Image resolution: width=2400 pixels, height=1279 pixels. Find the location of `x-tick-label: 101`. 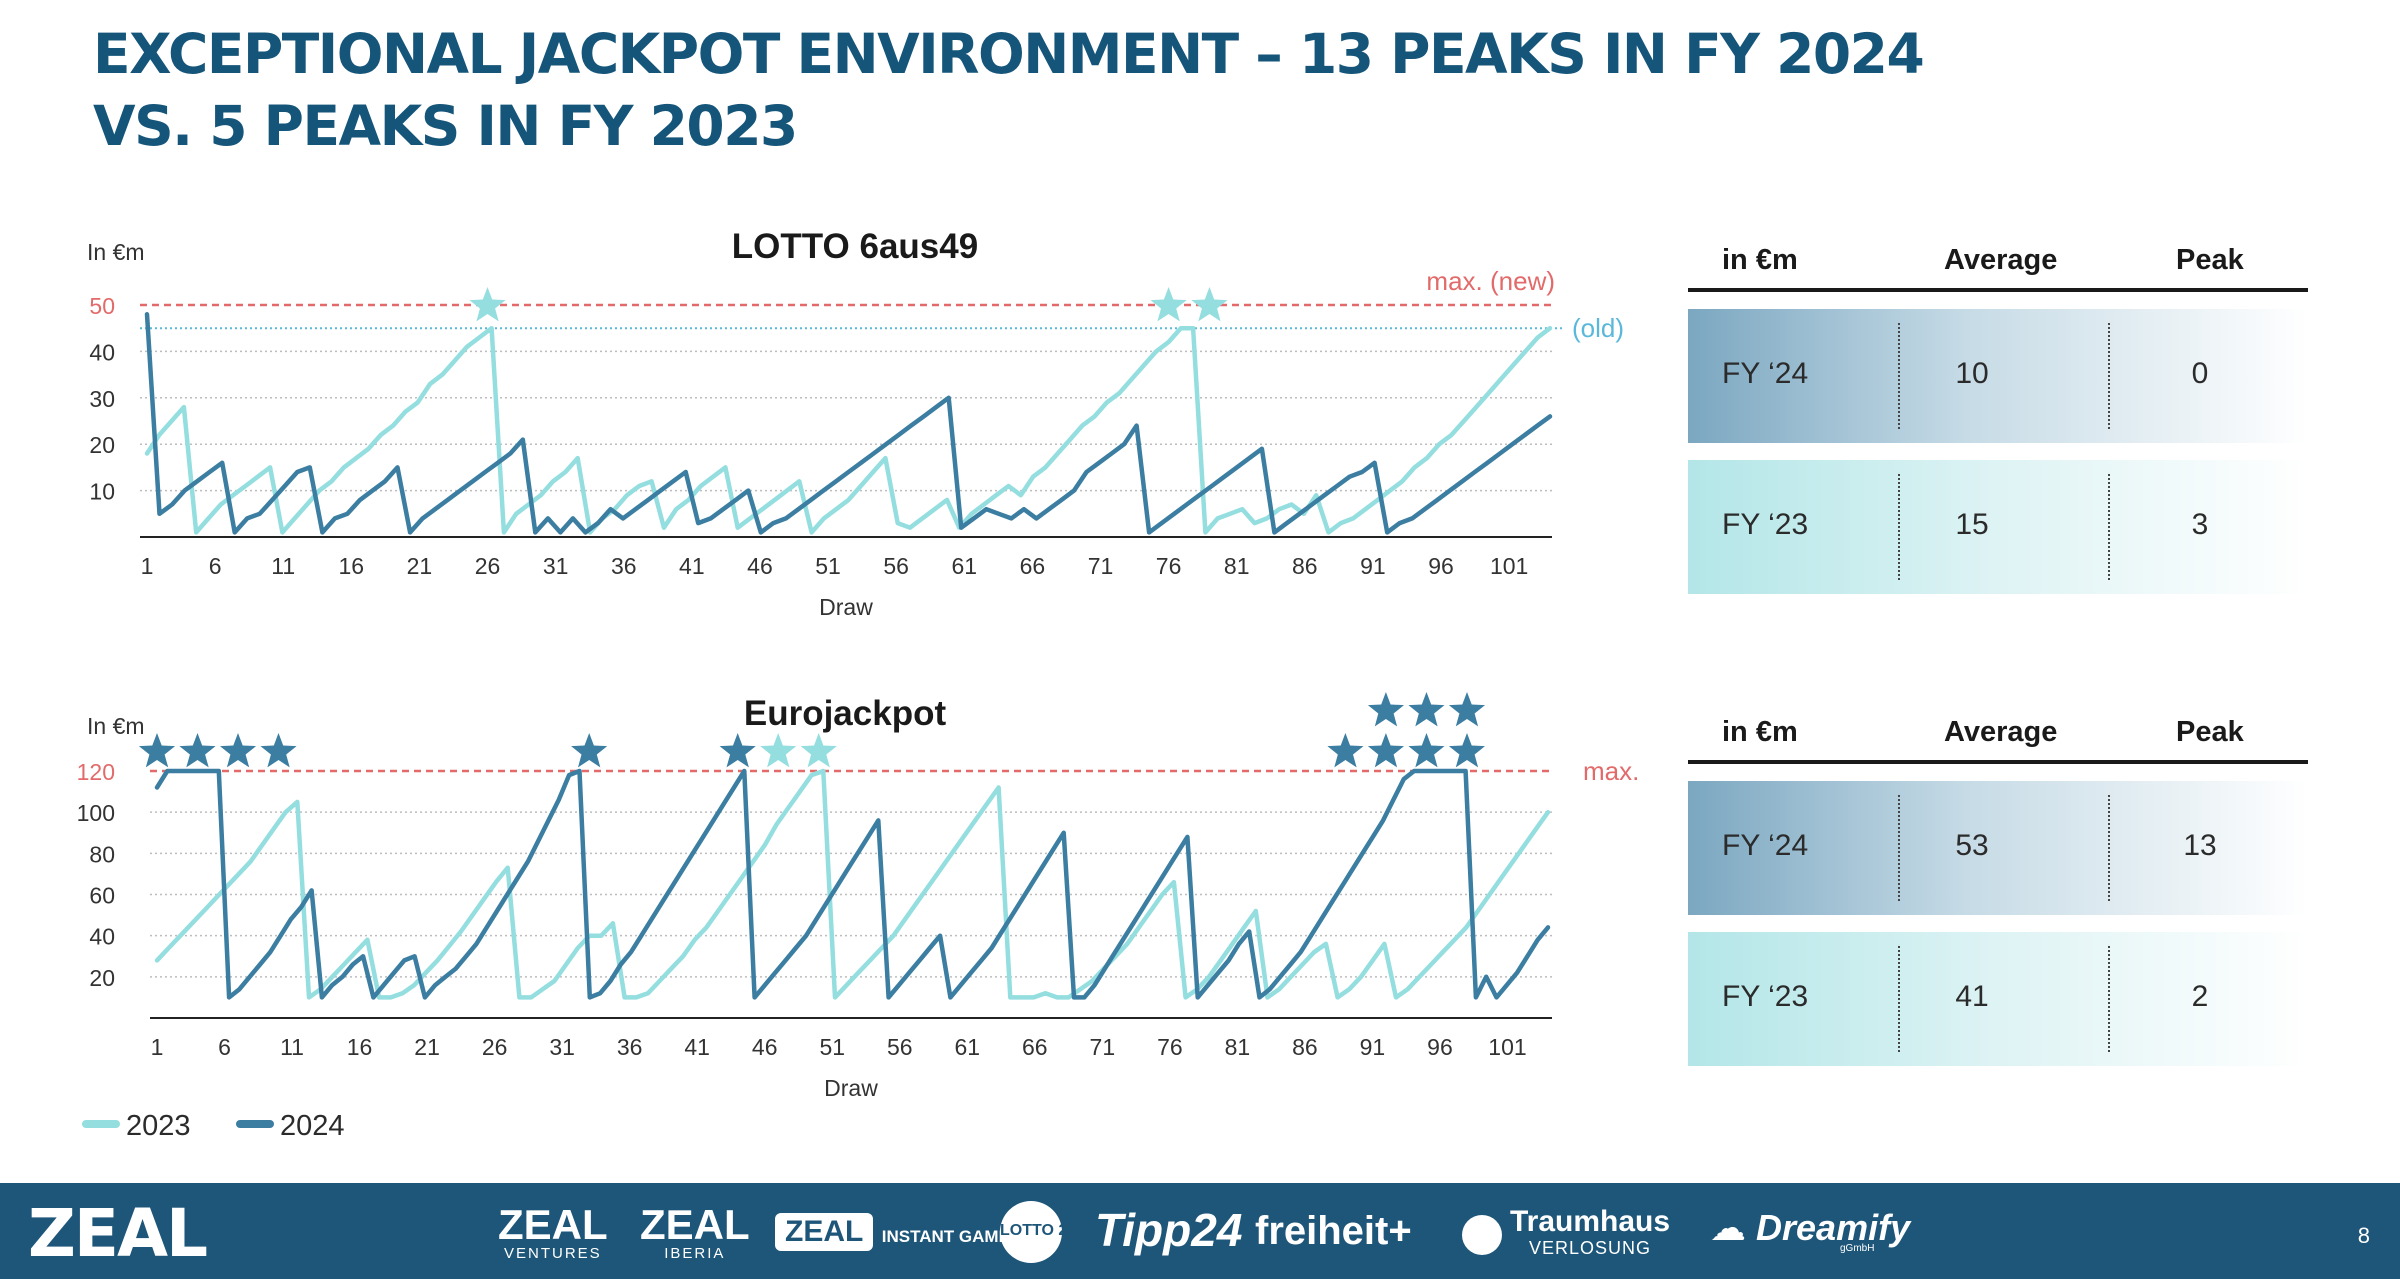

x-tick-label: 101 is located at coordinates (1507, 1047).